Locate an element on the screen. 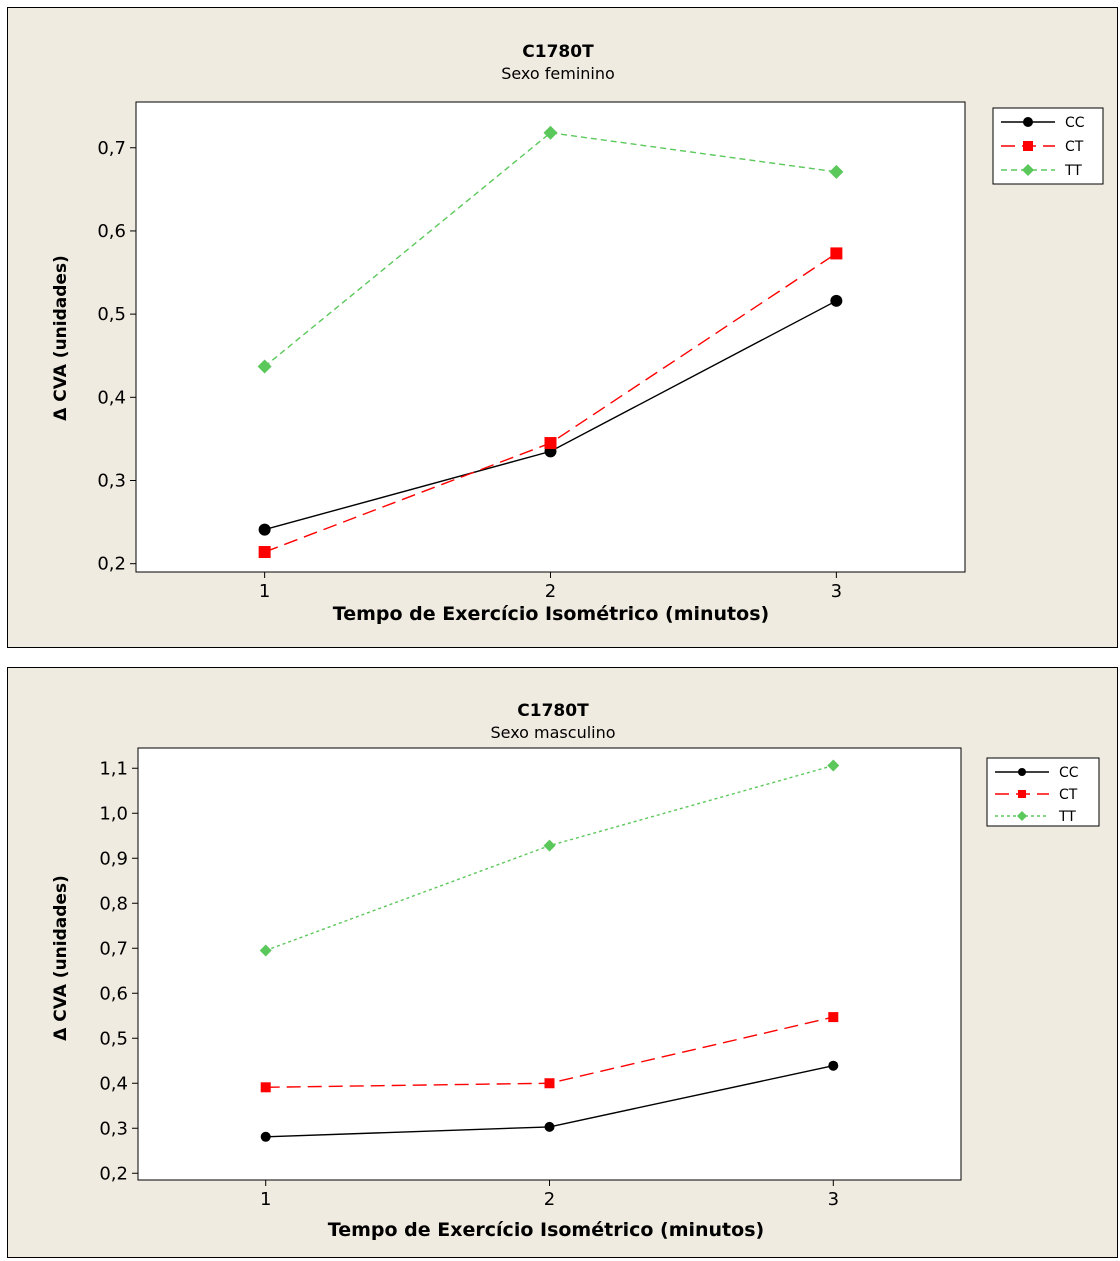 The width and height of the screenshot is (1120, 1261). y-tick-label: 0,9 is located at coordinates (113, 858).